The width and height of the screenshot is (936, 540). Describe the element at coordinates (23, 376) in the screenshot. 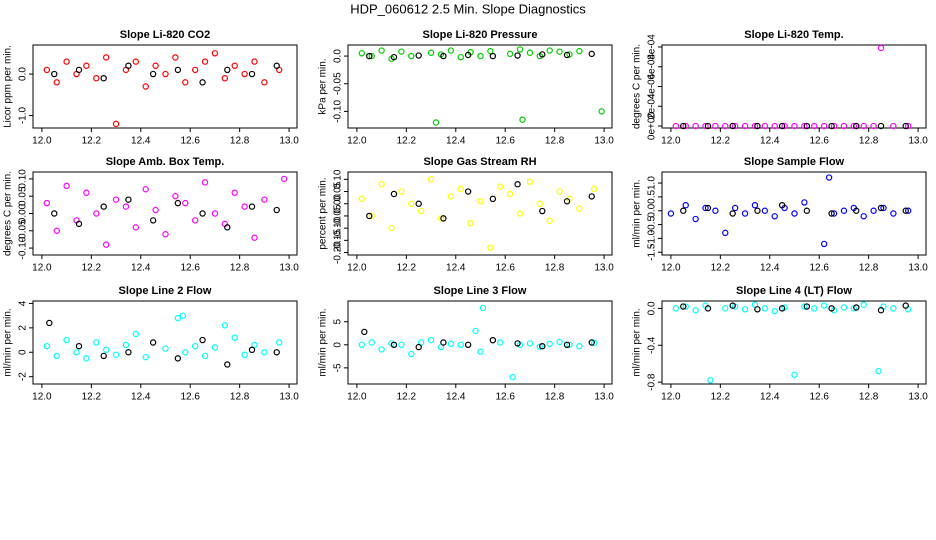

I see `y-tick-label: -2` at that location.